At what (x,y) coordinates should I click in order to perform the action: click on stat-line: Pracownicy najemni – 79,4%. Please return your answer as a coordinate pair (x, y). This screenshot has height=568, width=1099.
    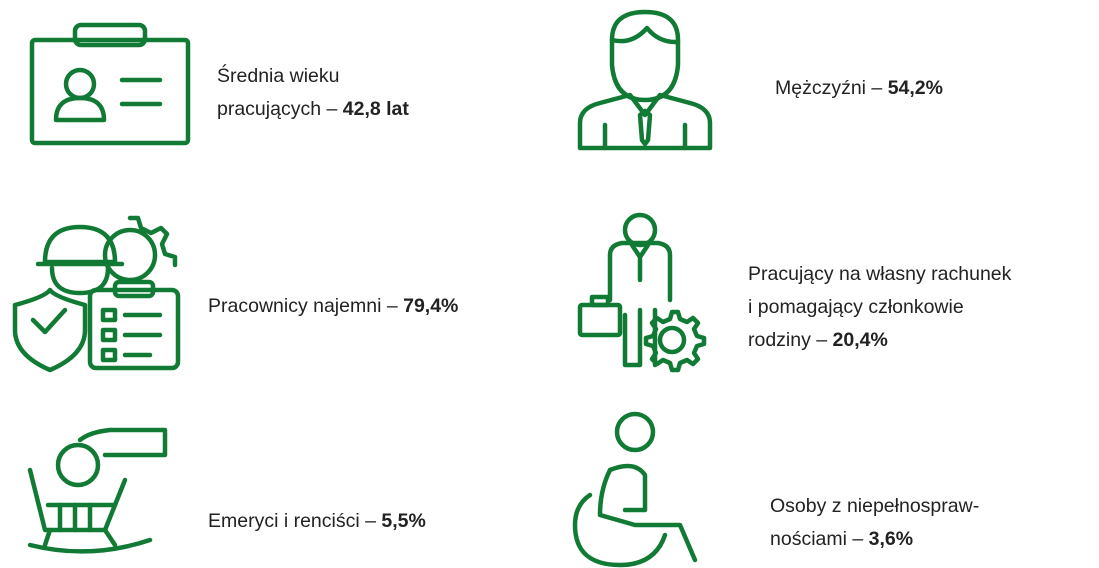
    Looking at the image, I should click on (333, 306).